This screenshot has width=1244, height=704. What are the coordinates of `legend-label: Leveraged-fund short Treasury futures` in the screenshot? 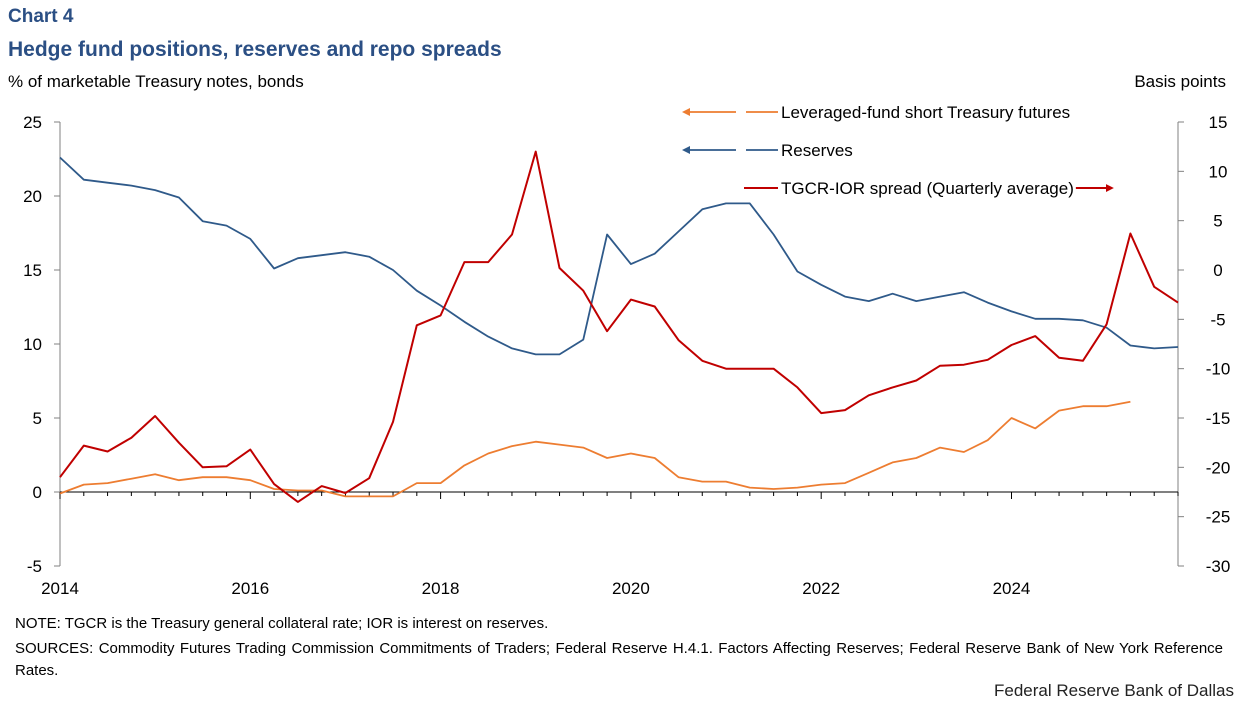 It's located at (925, 112).